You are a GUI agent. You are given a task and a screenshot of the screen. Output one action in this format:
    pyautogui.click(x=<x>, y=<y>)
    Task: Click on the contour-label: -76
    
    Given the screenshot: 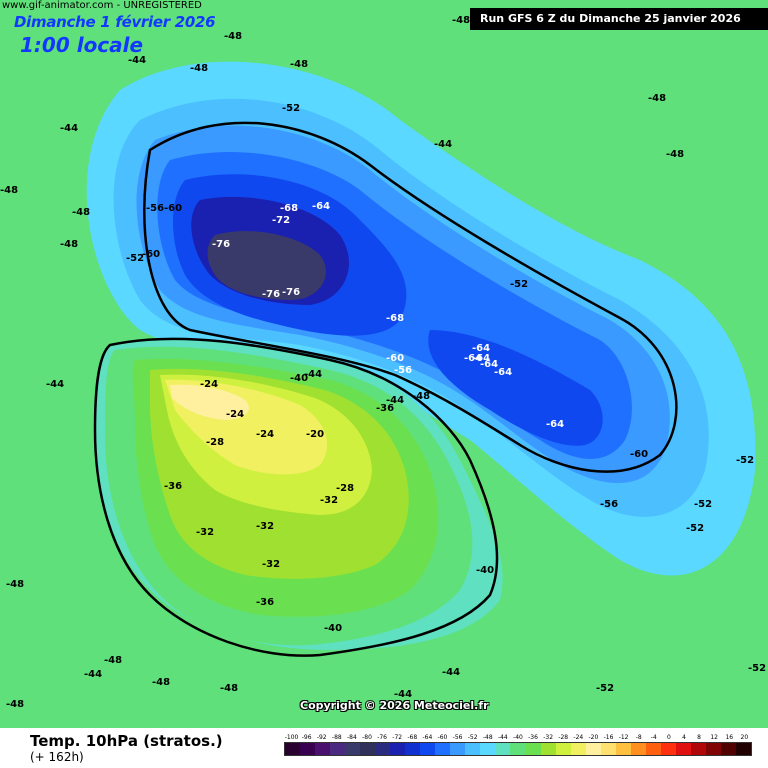 What is the action you would take?
    pyautogui.click(x=271, y=294)
    